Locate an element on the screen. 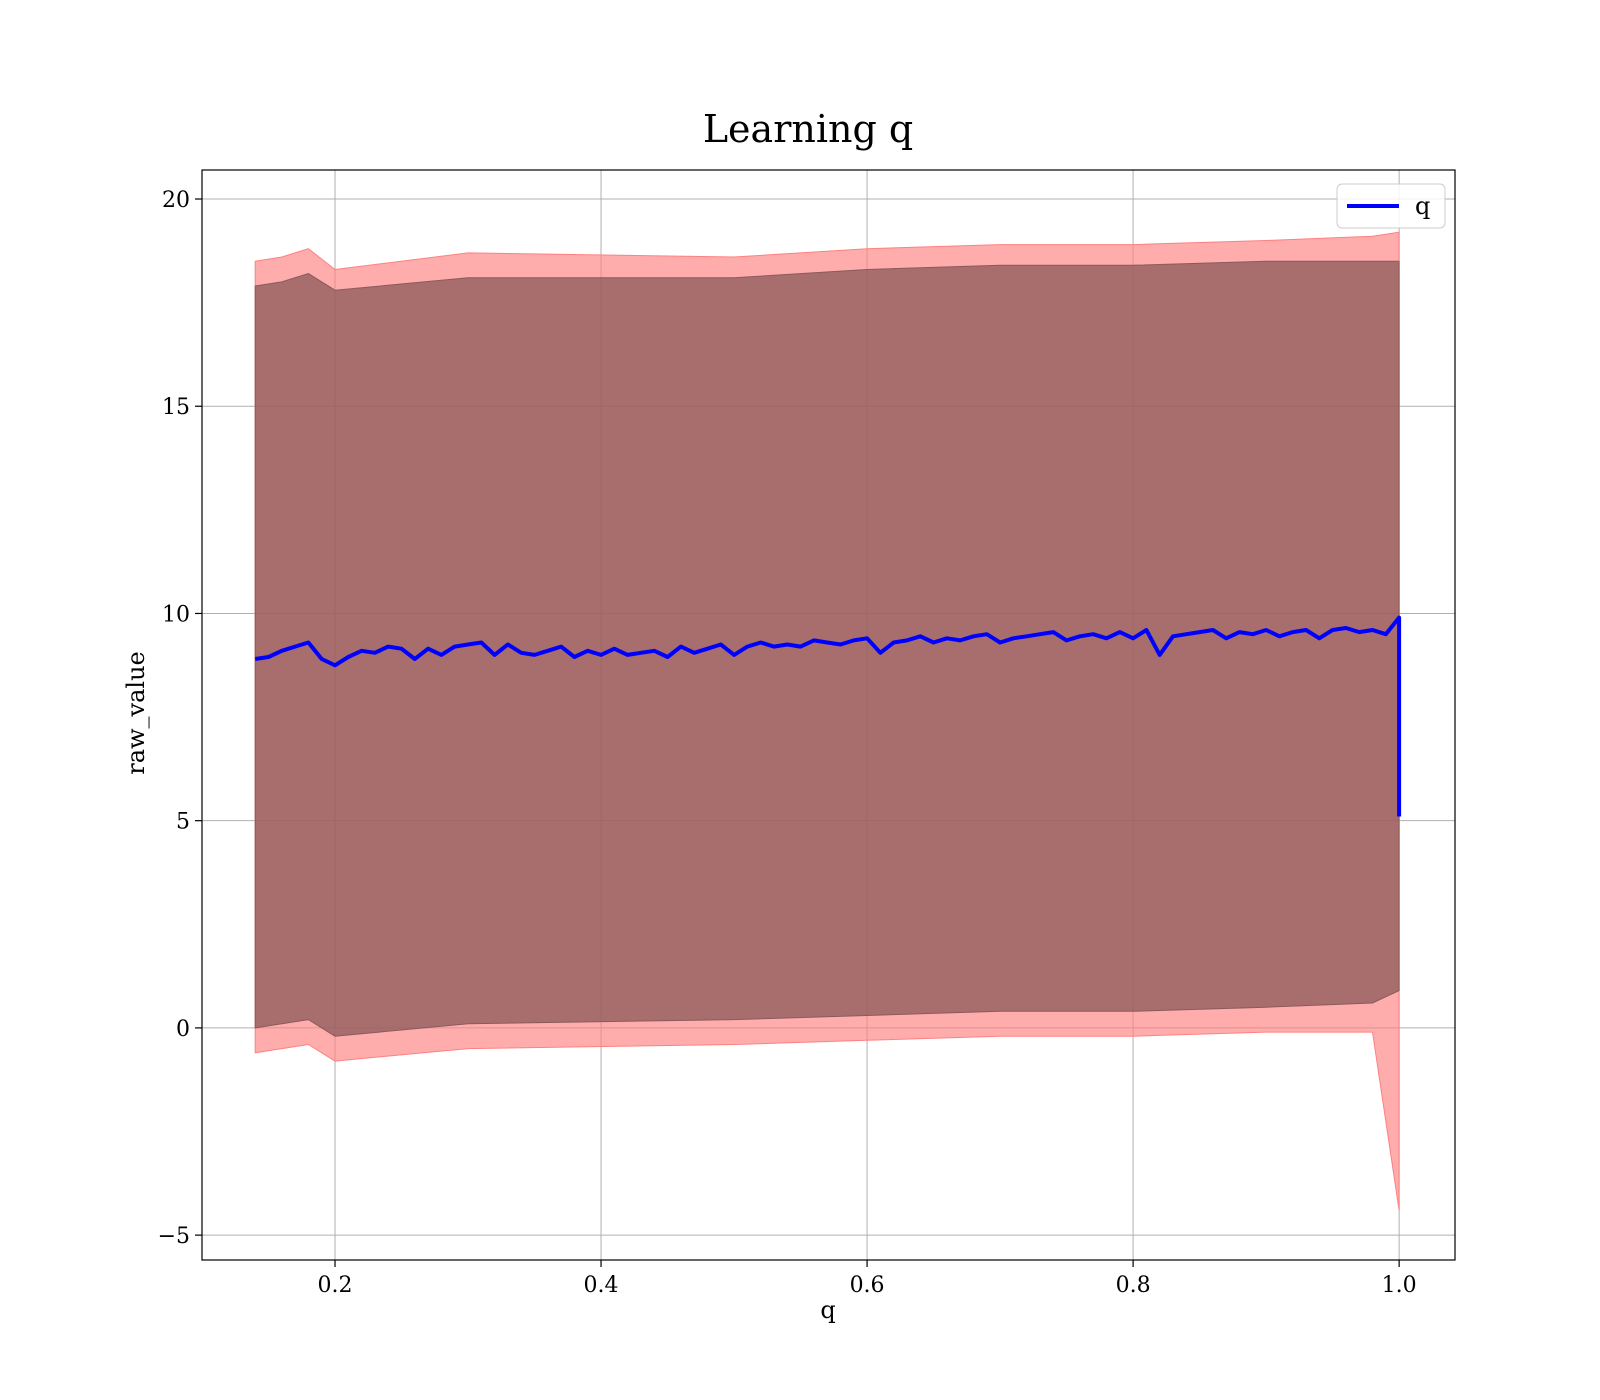 The height and width of the screenshot is (1400, 1600). x-tick-label: 0.8 is located at coordinates (1133, 1285).